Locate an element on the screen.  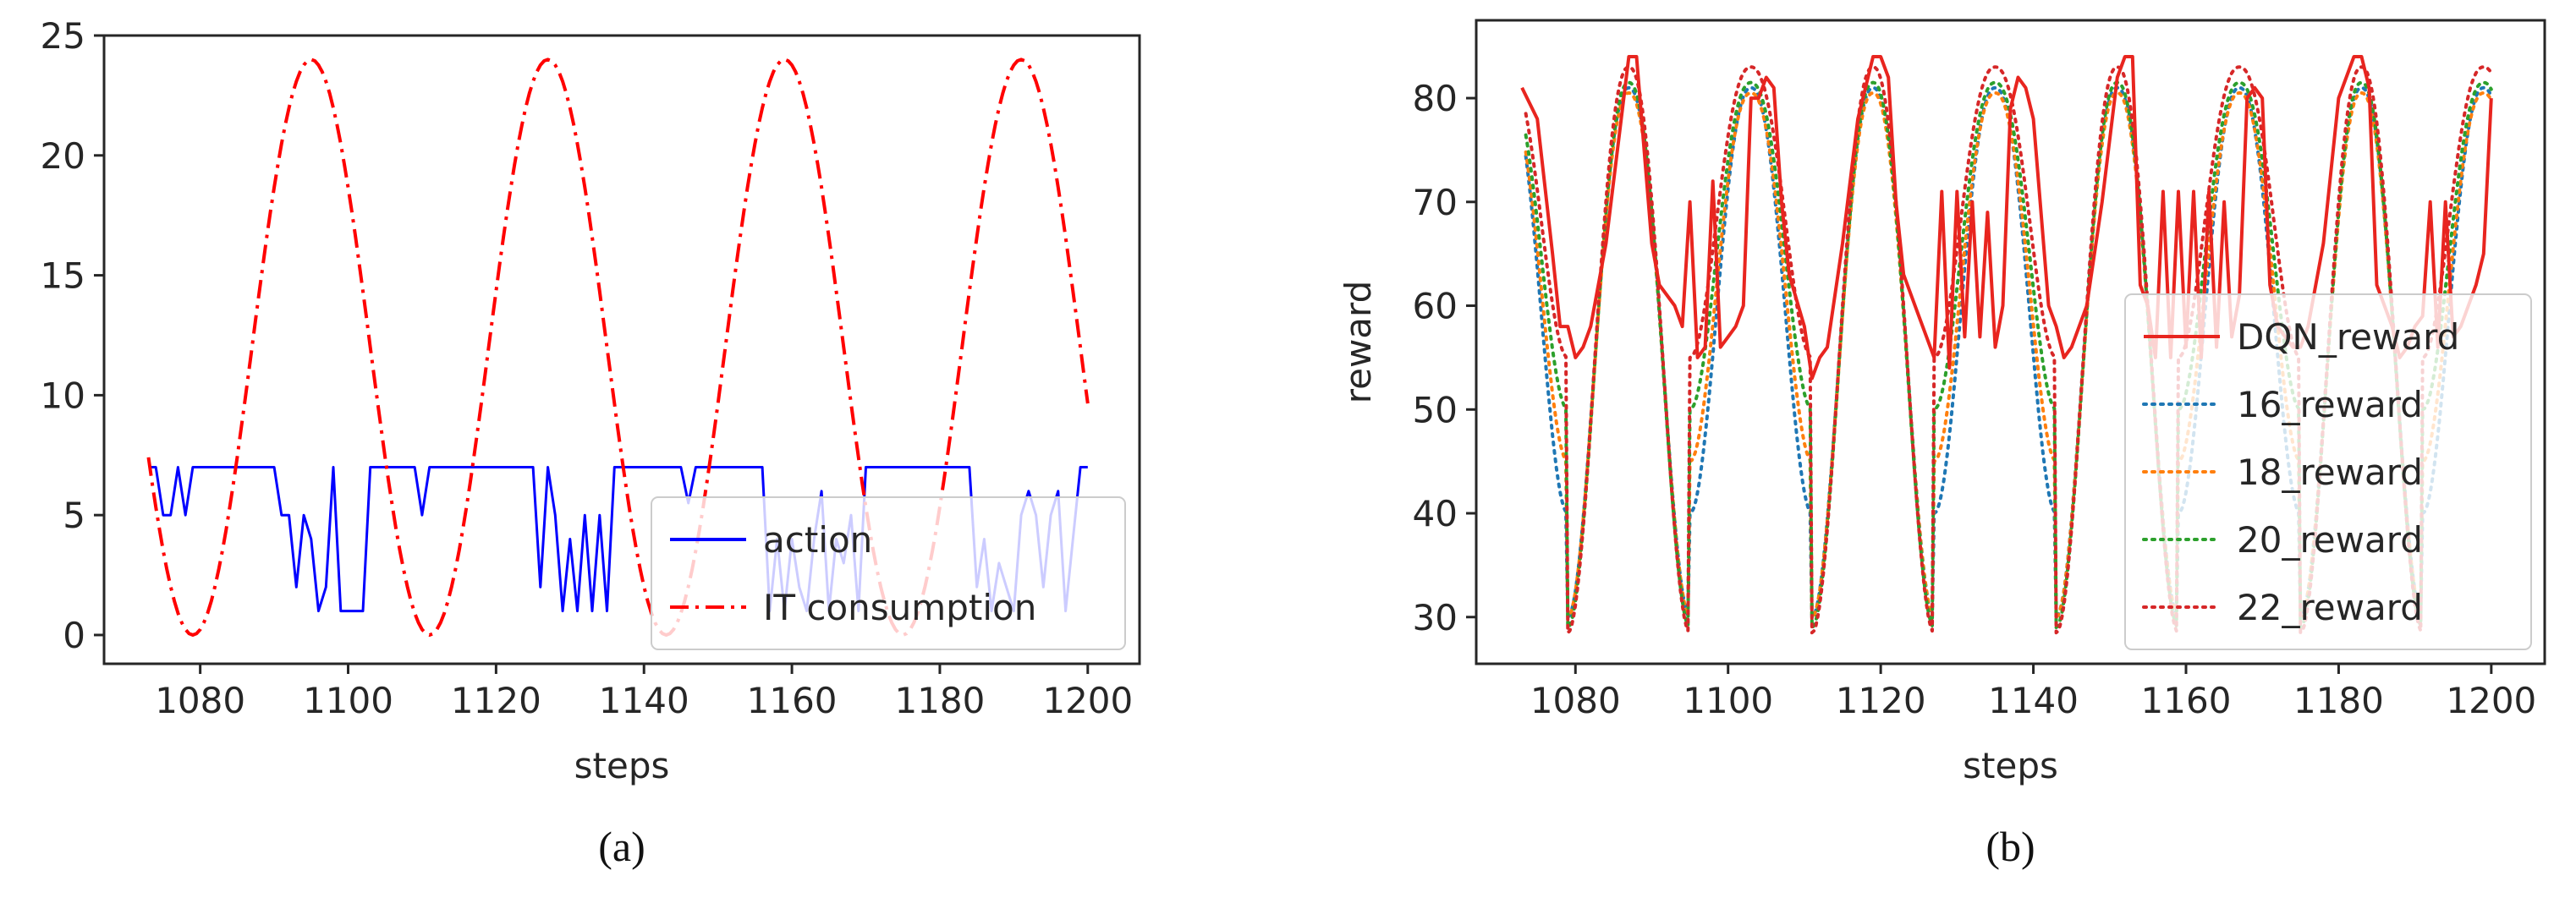
y-axis-label-b: reward is located at coordinates (1358, 342).